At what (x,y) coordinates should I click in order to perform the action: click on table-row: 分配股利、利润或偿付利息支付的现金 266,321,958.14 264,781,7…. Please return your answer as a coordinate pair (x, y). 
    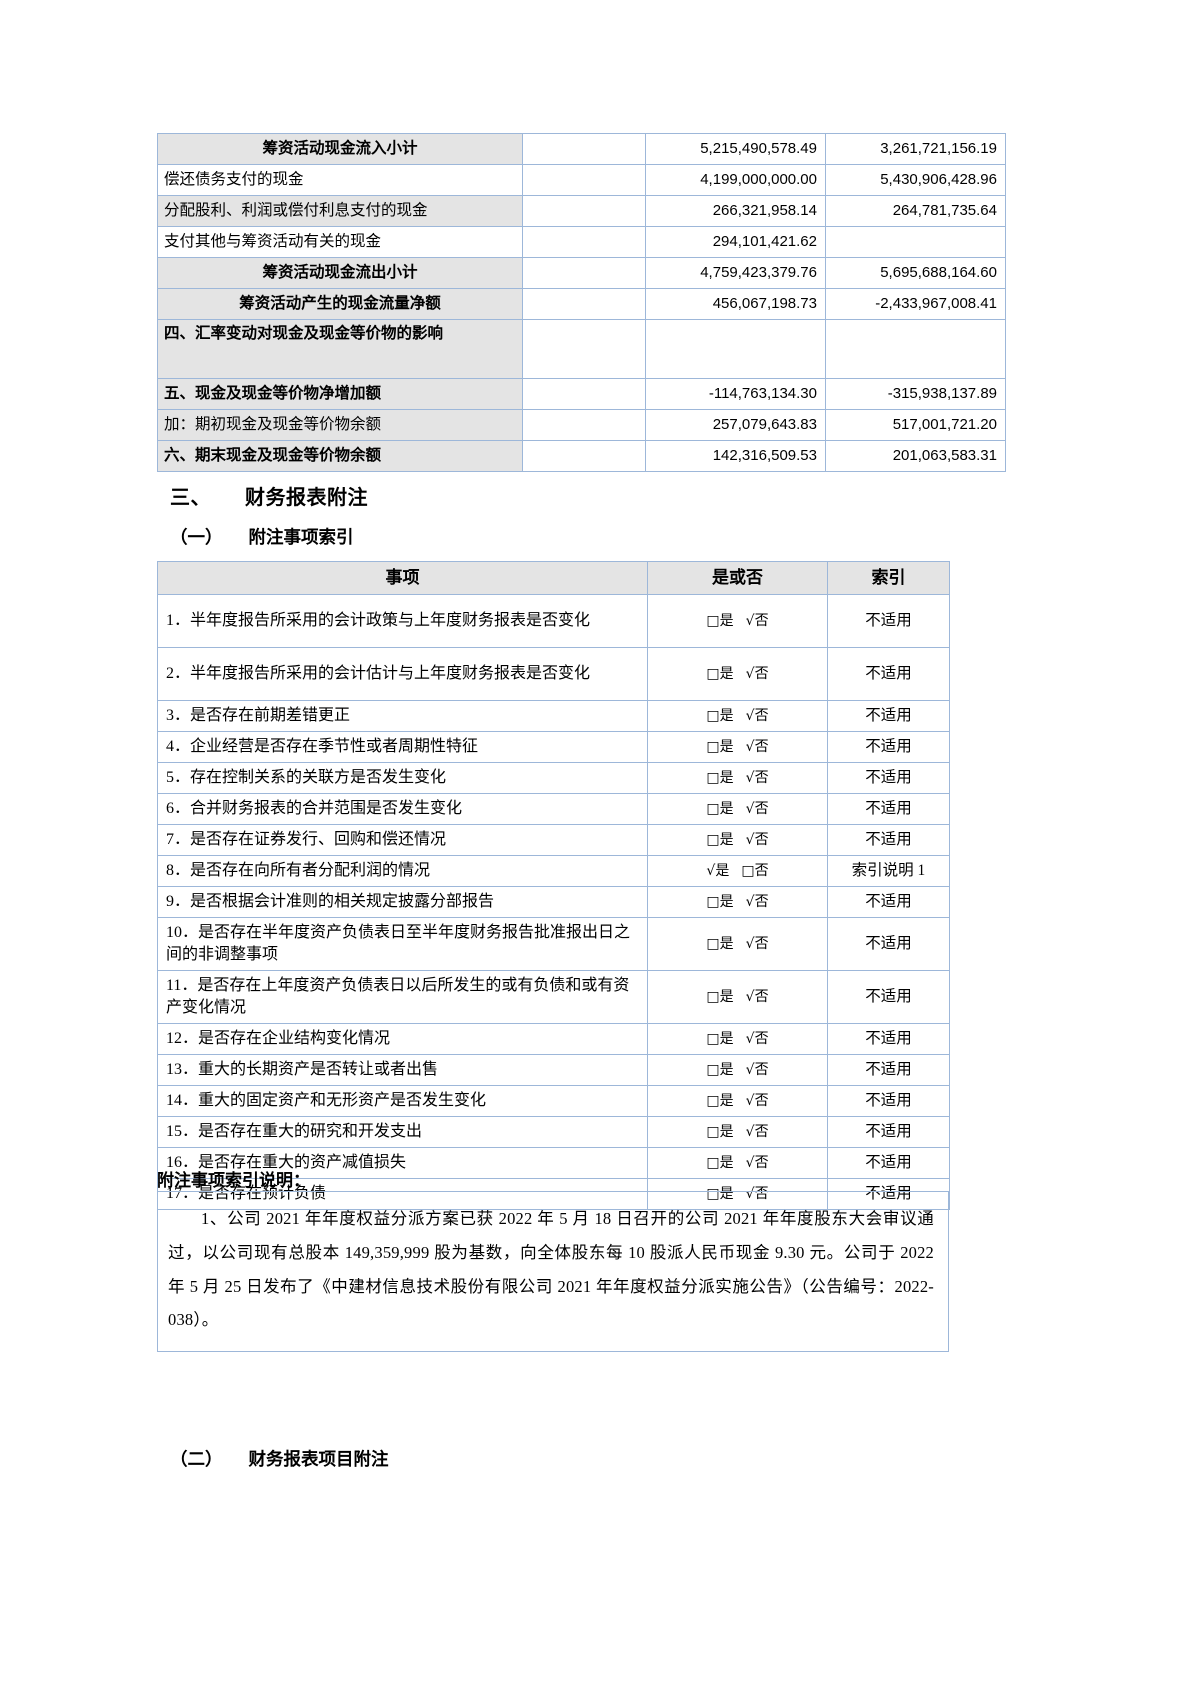
    Looking at the image, I should click on (581, 211).